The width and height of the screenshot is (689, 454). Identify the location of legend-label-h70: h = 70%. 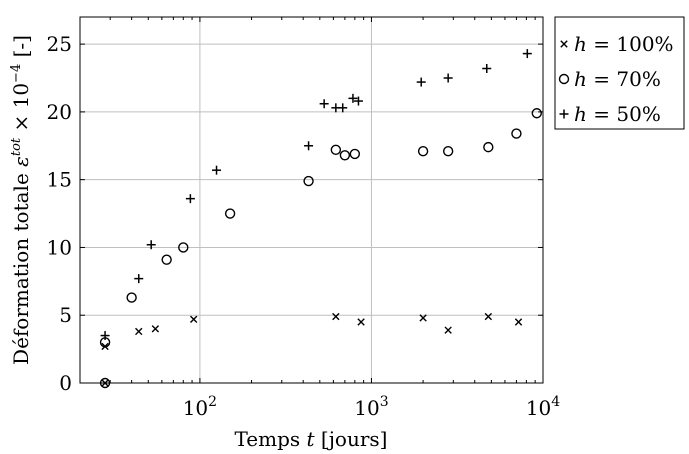
(617, 79).